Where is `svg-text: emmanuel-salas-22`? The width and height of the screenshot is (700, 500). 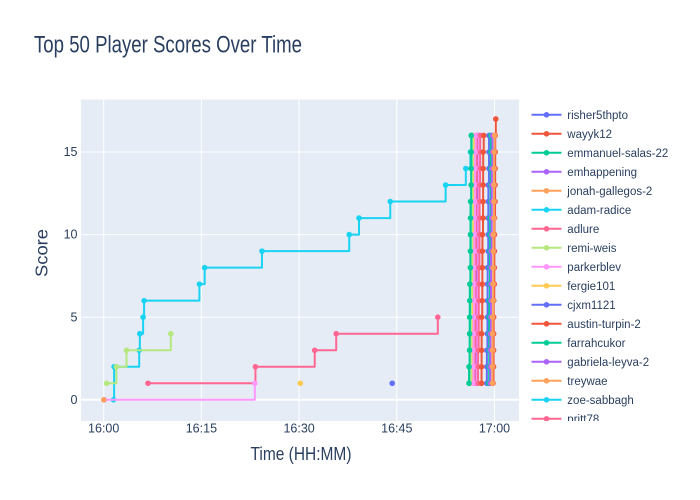 svg-text: emmanuel-salas-22 is located at coordinates (617, 154).